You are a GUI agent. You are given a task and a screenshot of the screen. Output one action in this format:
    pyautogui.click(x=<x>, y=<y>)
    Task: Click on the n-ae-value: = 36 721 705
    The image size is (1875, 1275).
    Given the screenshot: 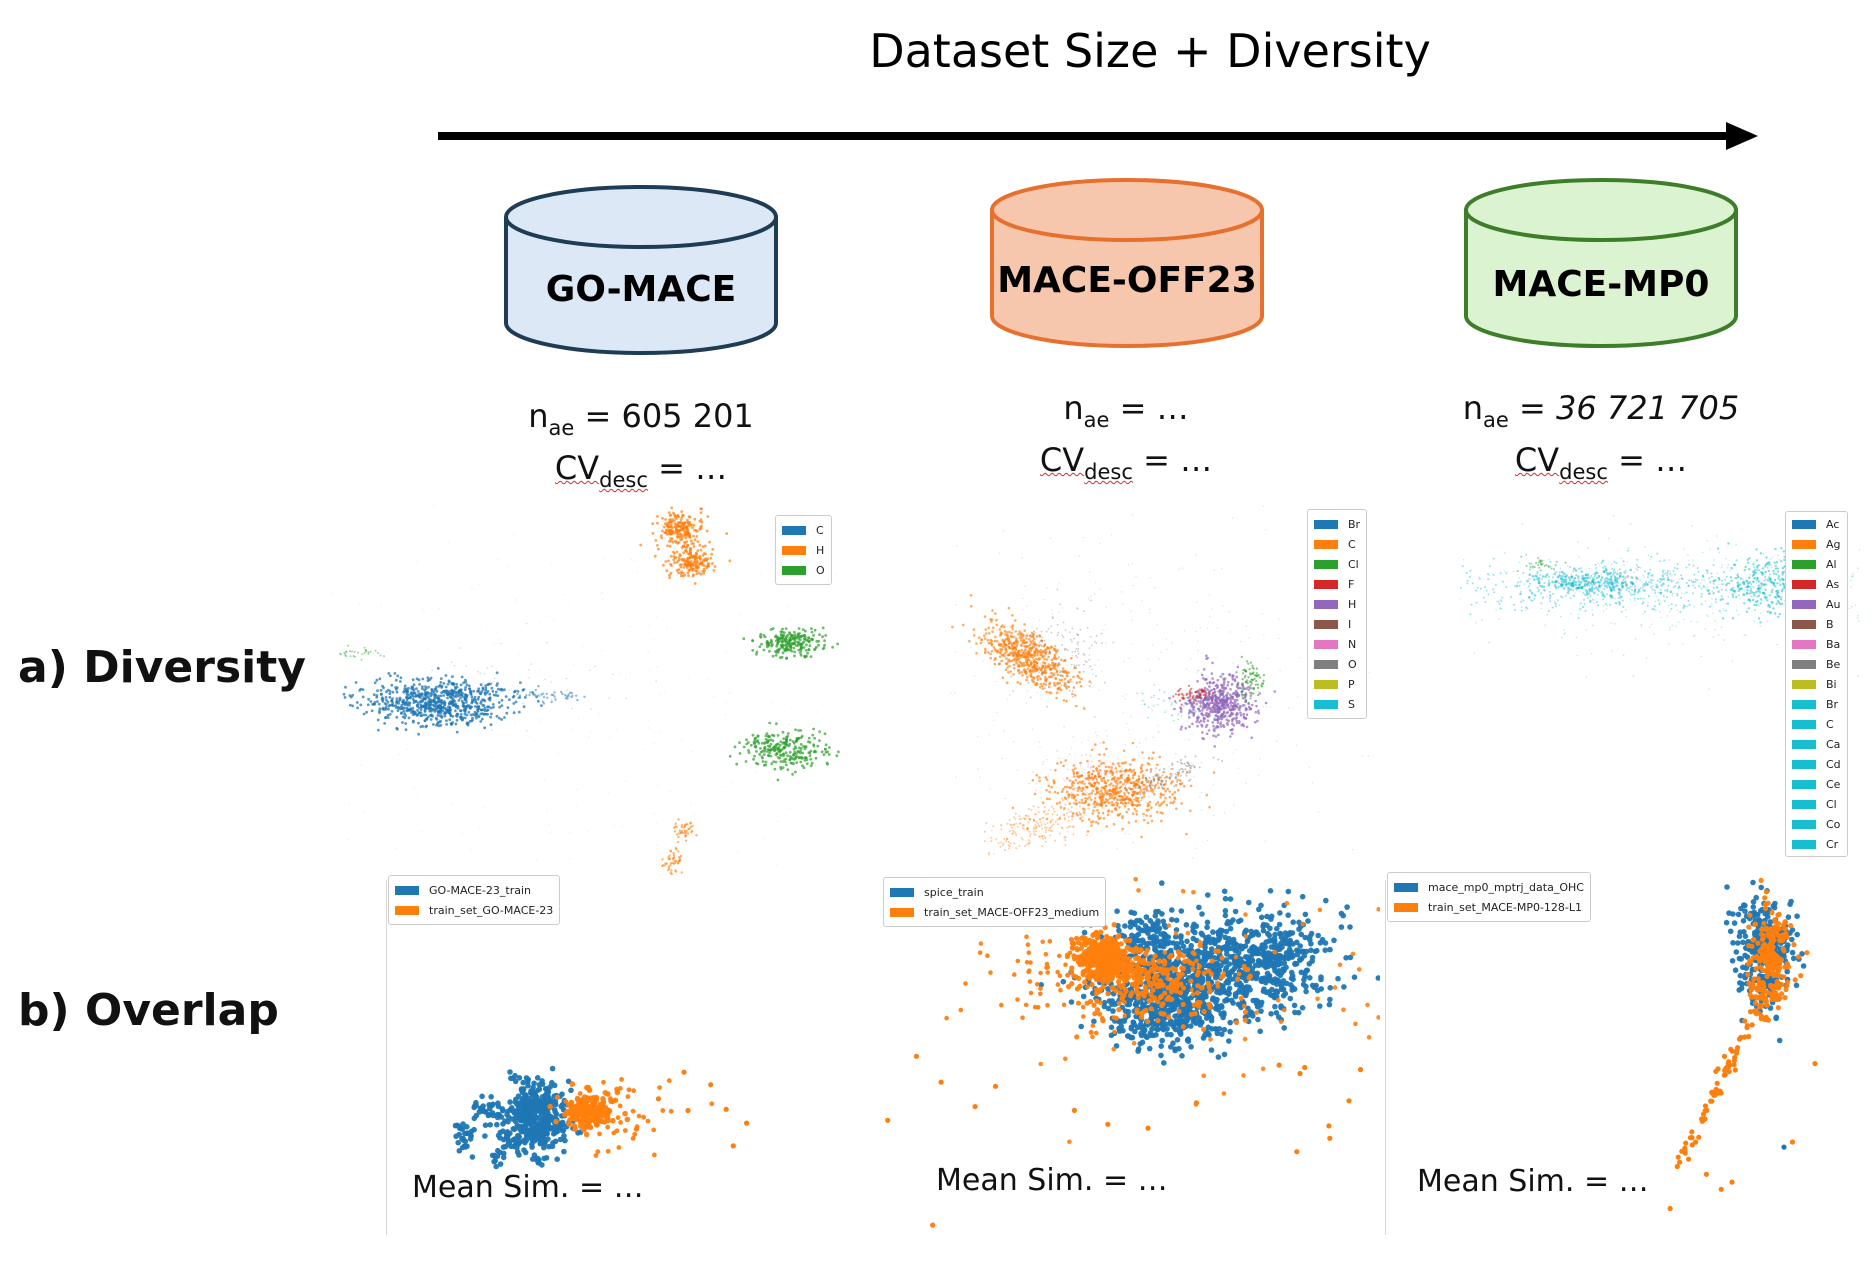 What is the action you would take?
    pyautogui.click(x=1629, y=408)
    